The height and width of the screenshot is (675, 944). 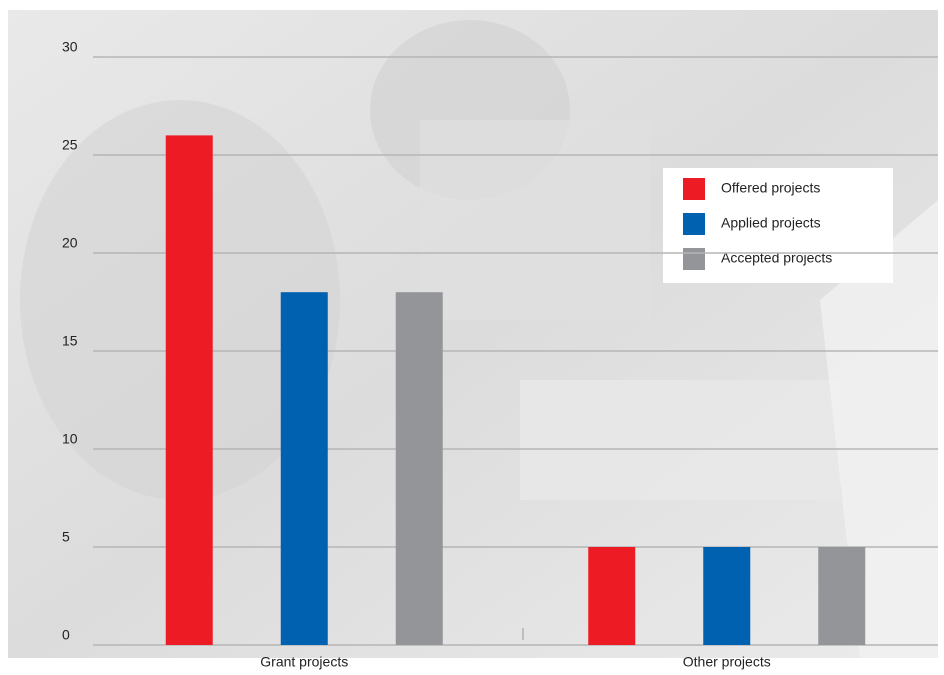 I want to click on legend-label: Applied projects, so click(x=771, y=223).